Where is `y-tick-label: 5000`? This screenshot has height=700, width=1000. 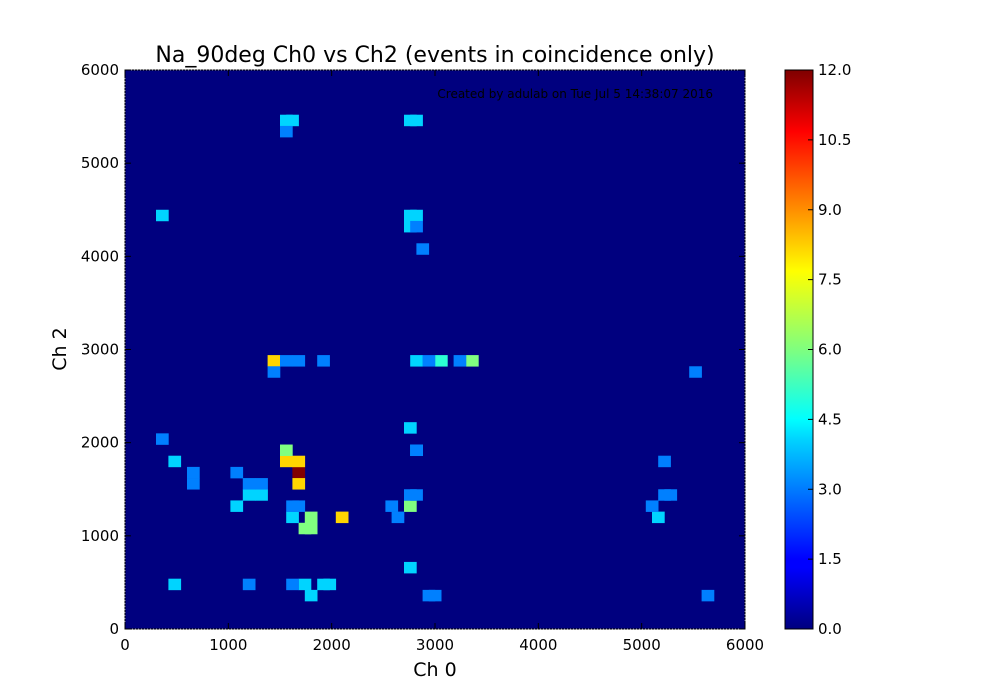
y-tick-label: 5000 is located at coordinates (100, 163).